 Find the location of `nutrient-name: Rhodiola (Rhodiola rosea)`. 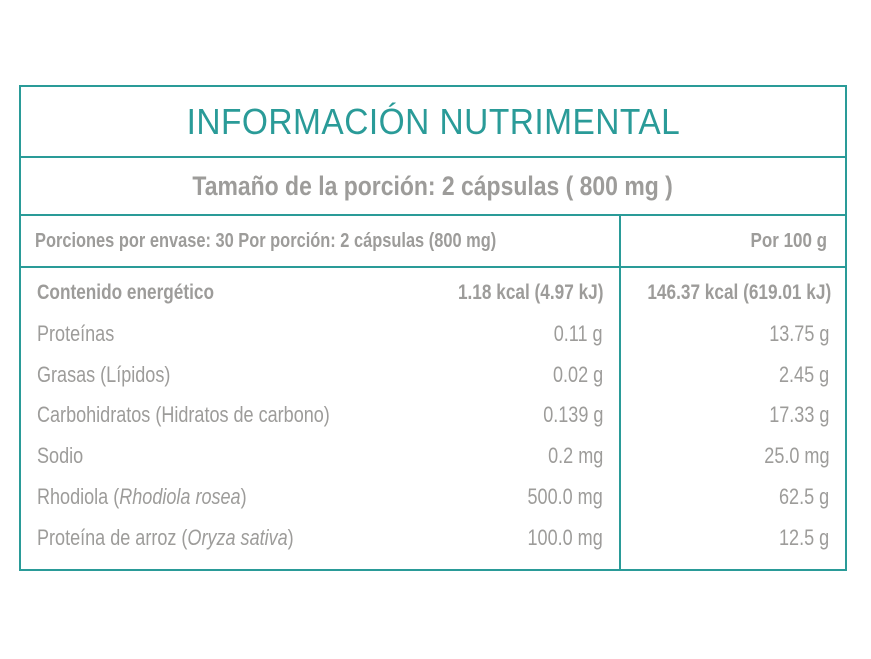

nutrient-name: Rhodiola (Rhodiola rosea) is located at coordinates (142, 497).